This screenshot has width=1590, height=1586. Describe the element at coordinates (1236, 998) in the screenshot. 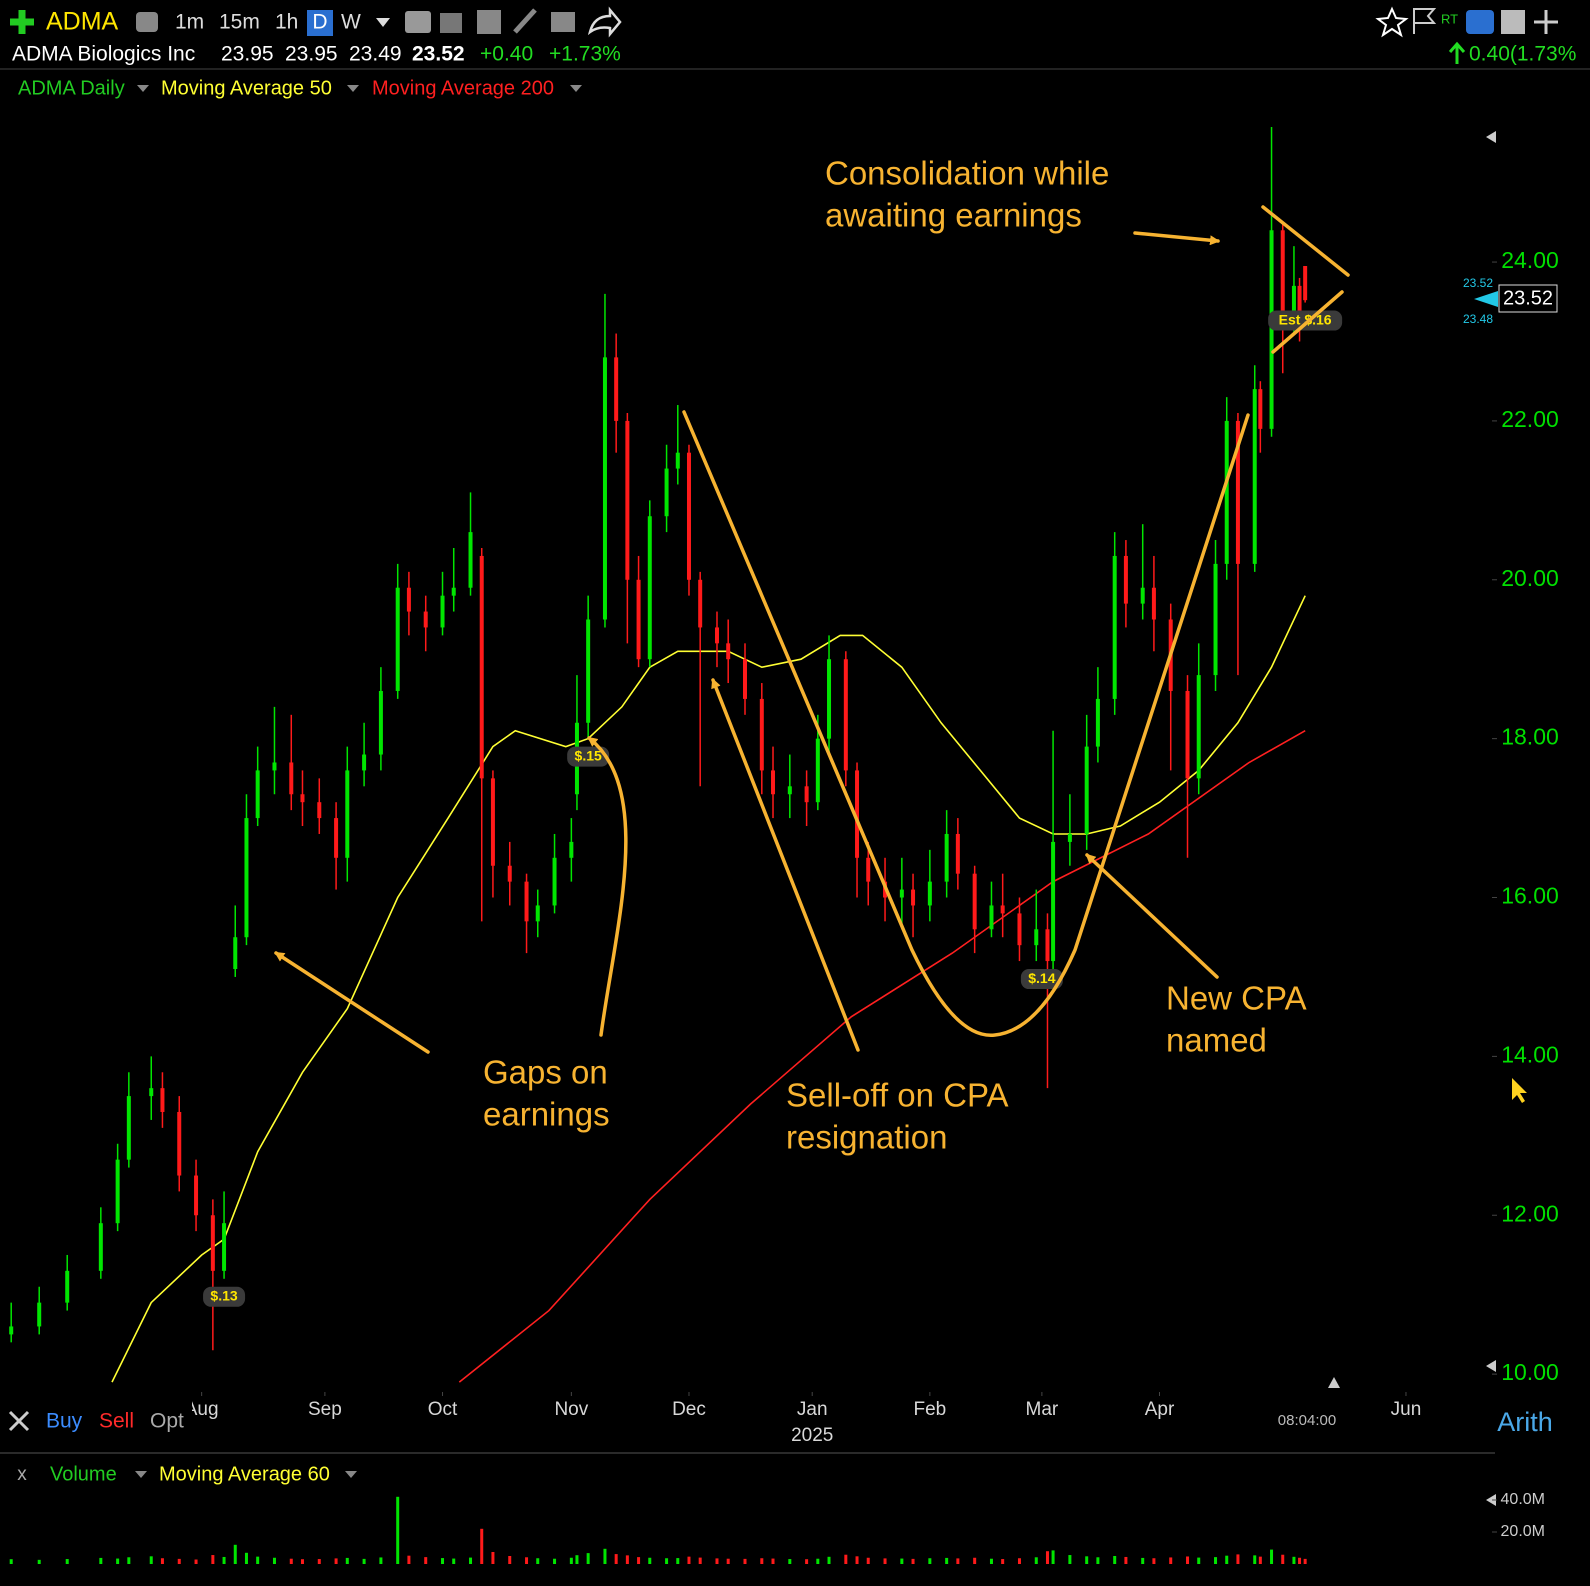

I see `annotation-text: New CPA` at that location.